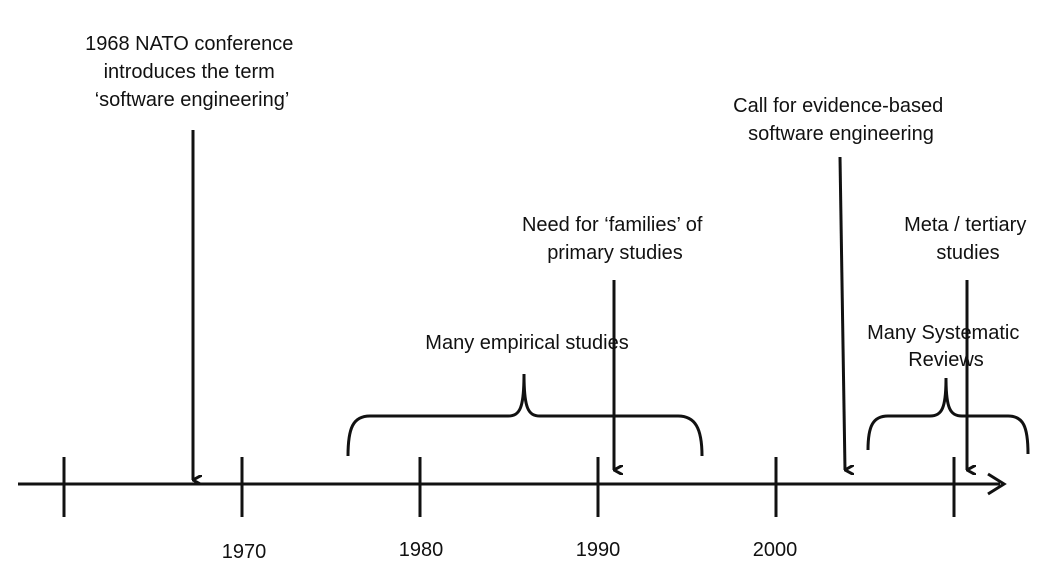 The width and height of the screenshot is (1057, 579). Describe the element at coordinates (841, 313) in the screenshot. I see `ebse-arrow` at that location.